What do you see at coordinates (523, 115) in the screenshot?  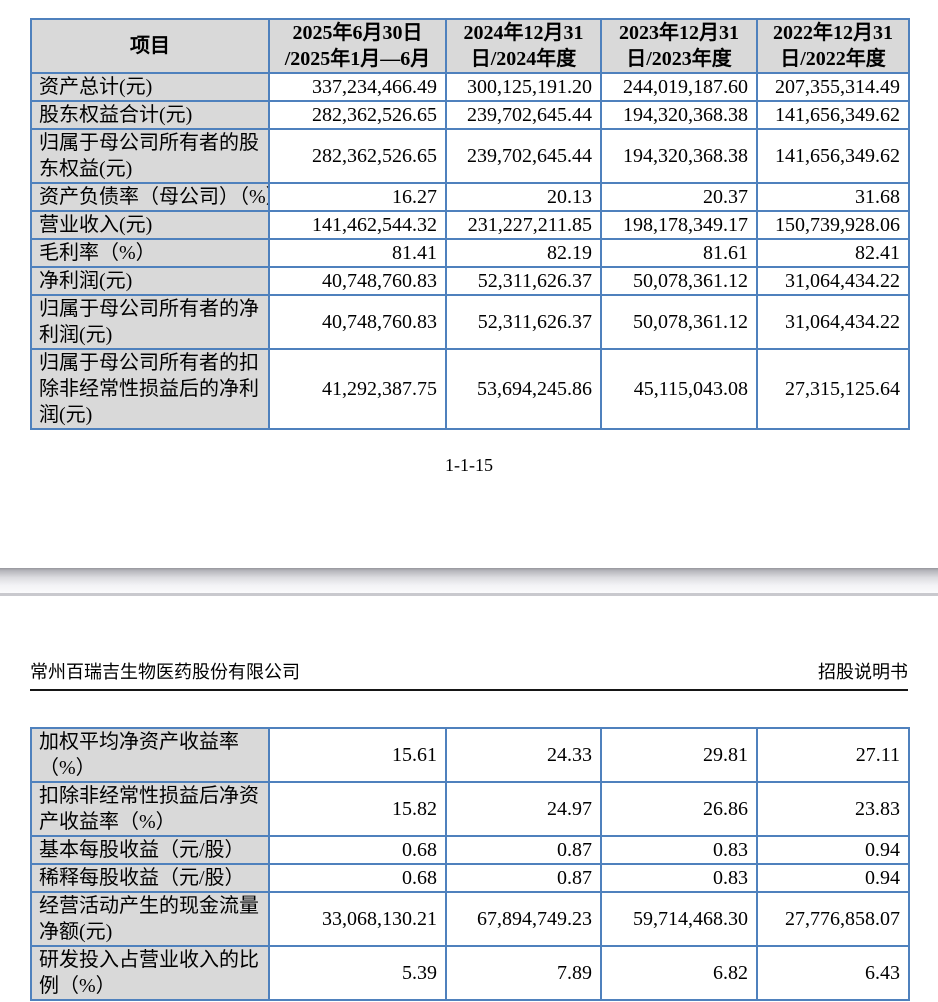 I see `cell-value: 239,702,645.44` at bounding box center [523, 115].